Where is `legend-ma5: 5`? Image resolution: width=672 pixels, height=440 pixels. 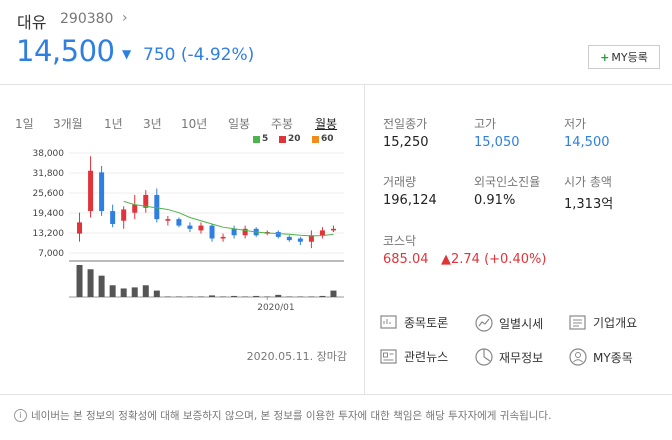
legend-ma5: 5 is located at coordinates (260, 139).